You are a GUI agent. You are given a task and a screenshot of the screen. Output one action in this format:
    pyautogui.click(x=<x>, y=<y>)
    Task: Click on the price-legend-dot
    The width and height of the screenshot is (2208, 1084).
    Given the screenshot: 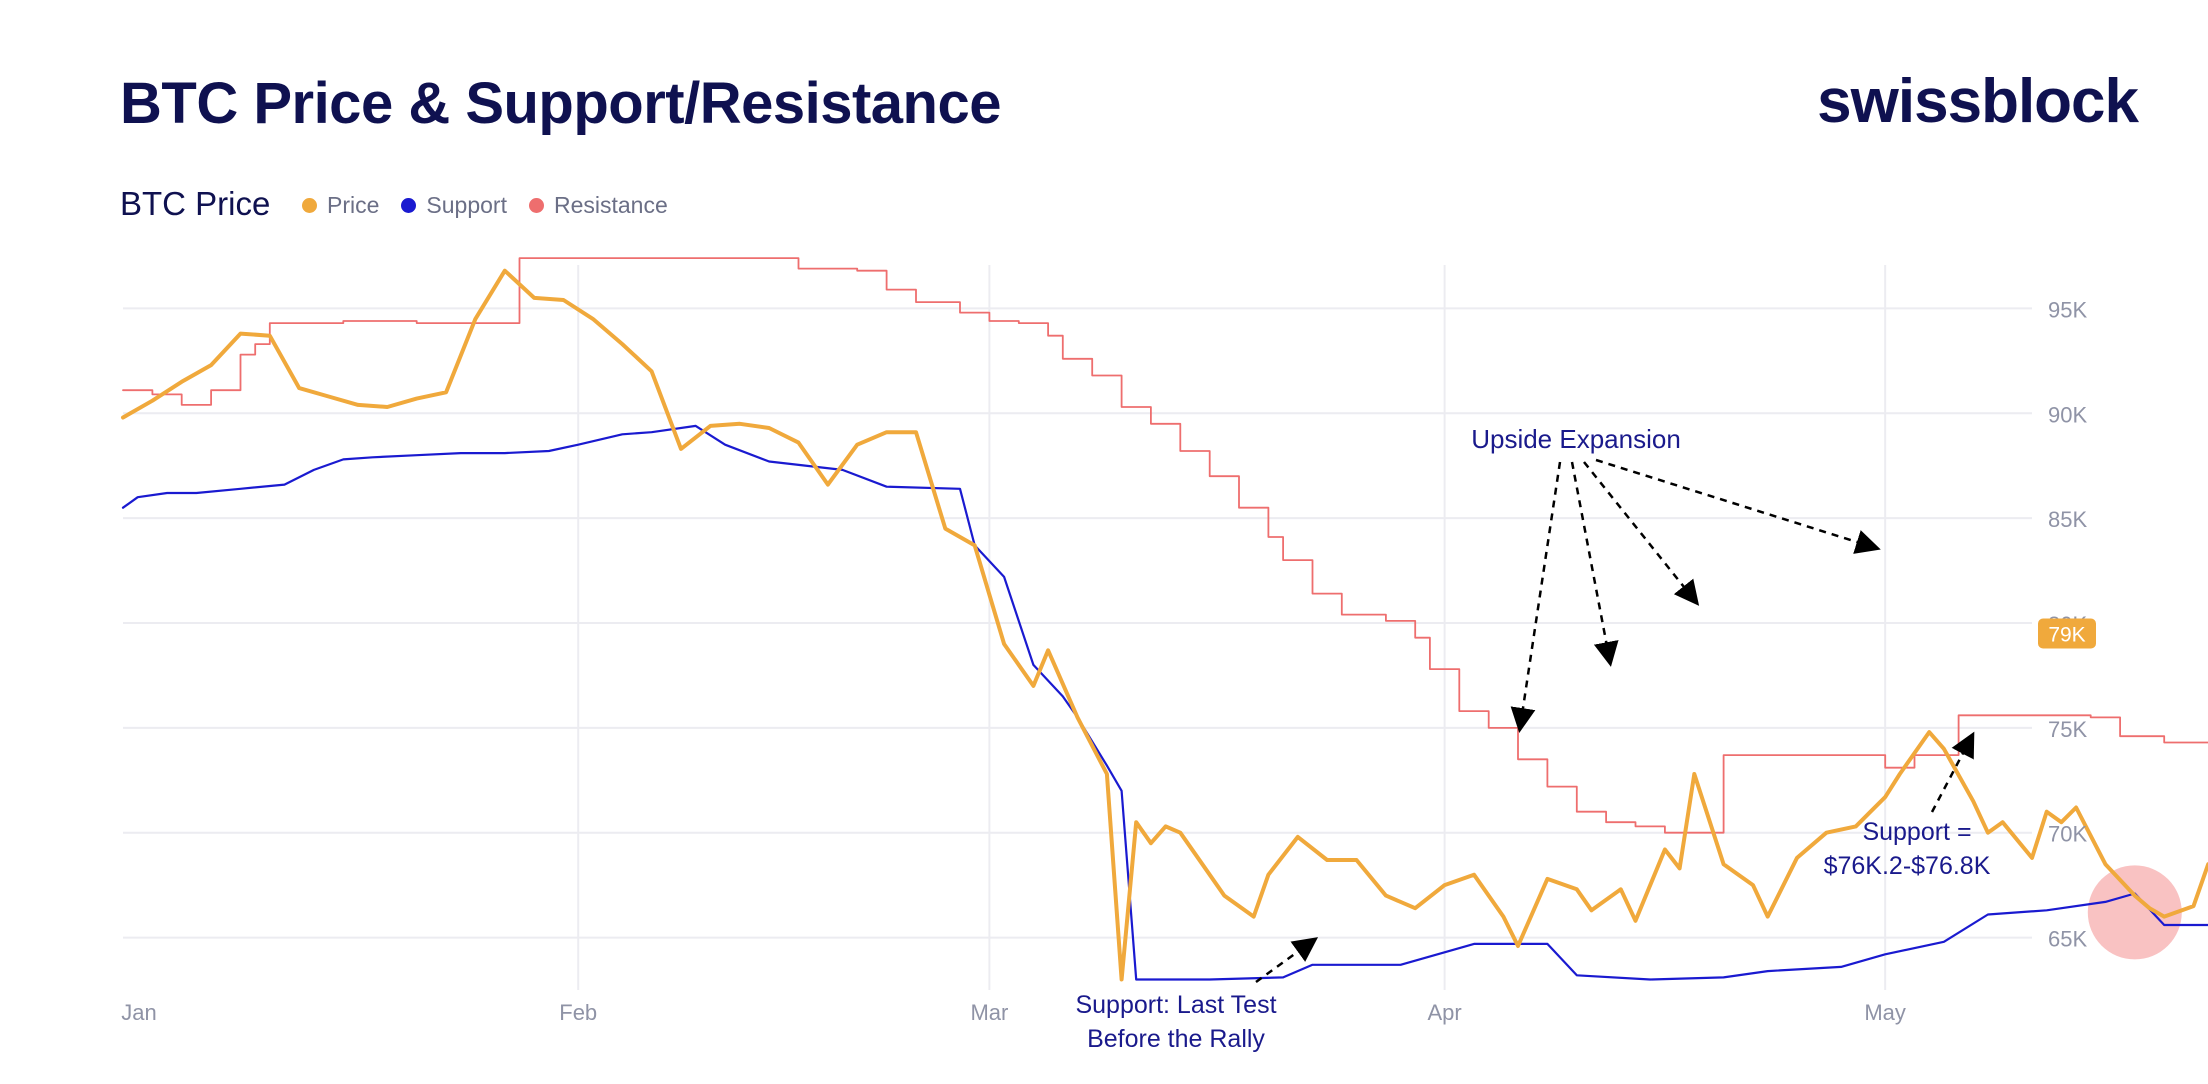 What is the action you would take?
    pyautogui.click(x=309, y=205)
    